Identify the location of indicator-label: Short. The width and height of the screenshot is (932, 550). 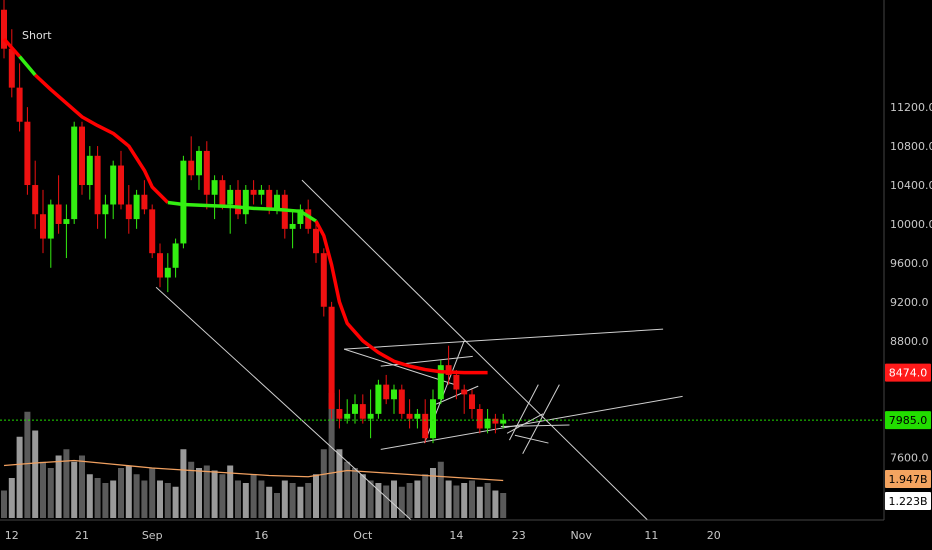
(37, 35).